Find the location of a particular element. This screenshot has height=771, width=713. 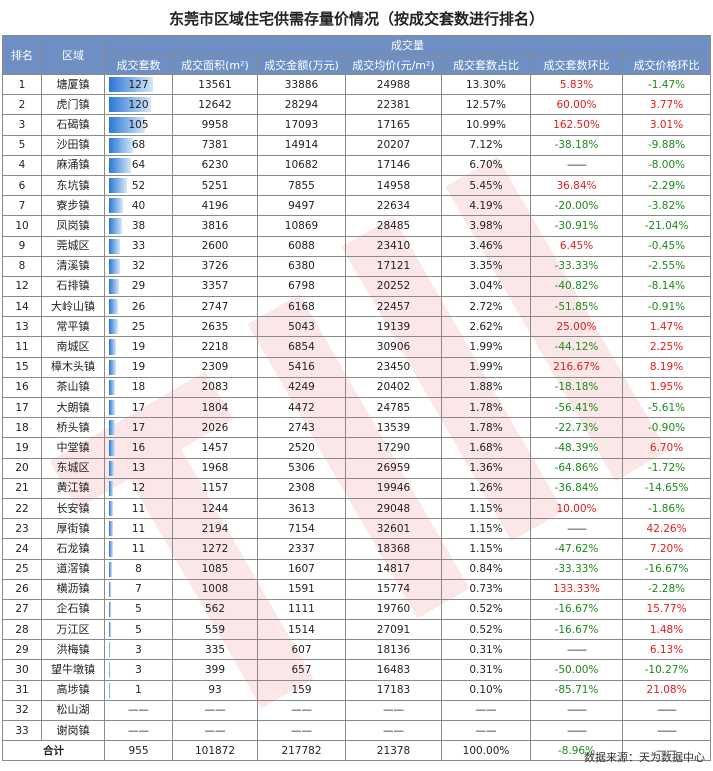

cell-rank: 1 is located at coordinates (22, 84).